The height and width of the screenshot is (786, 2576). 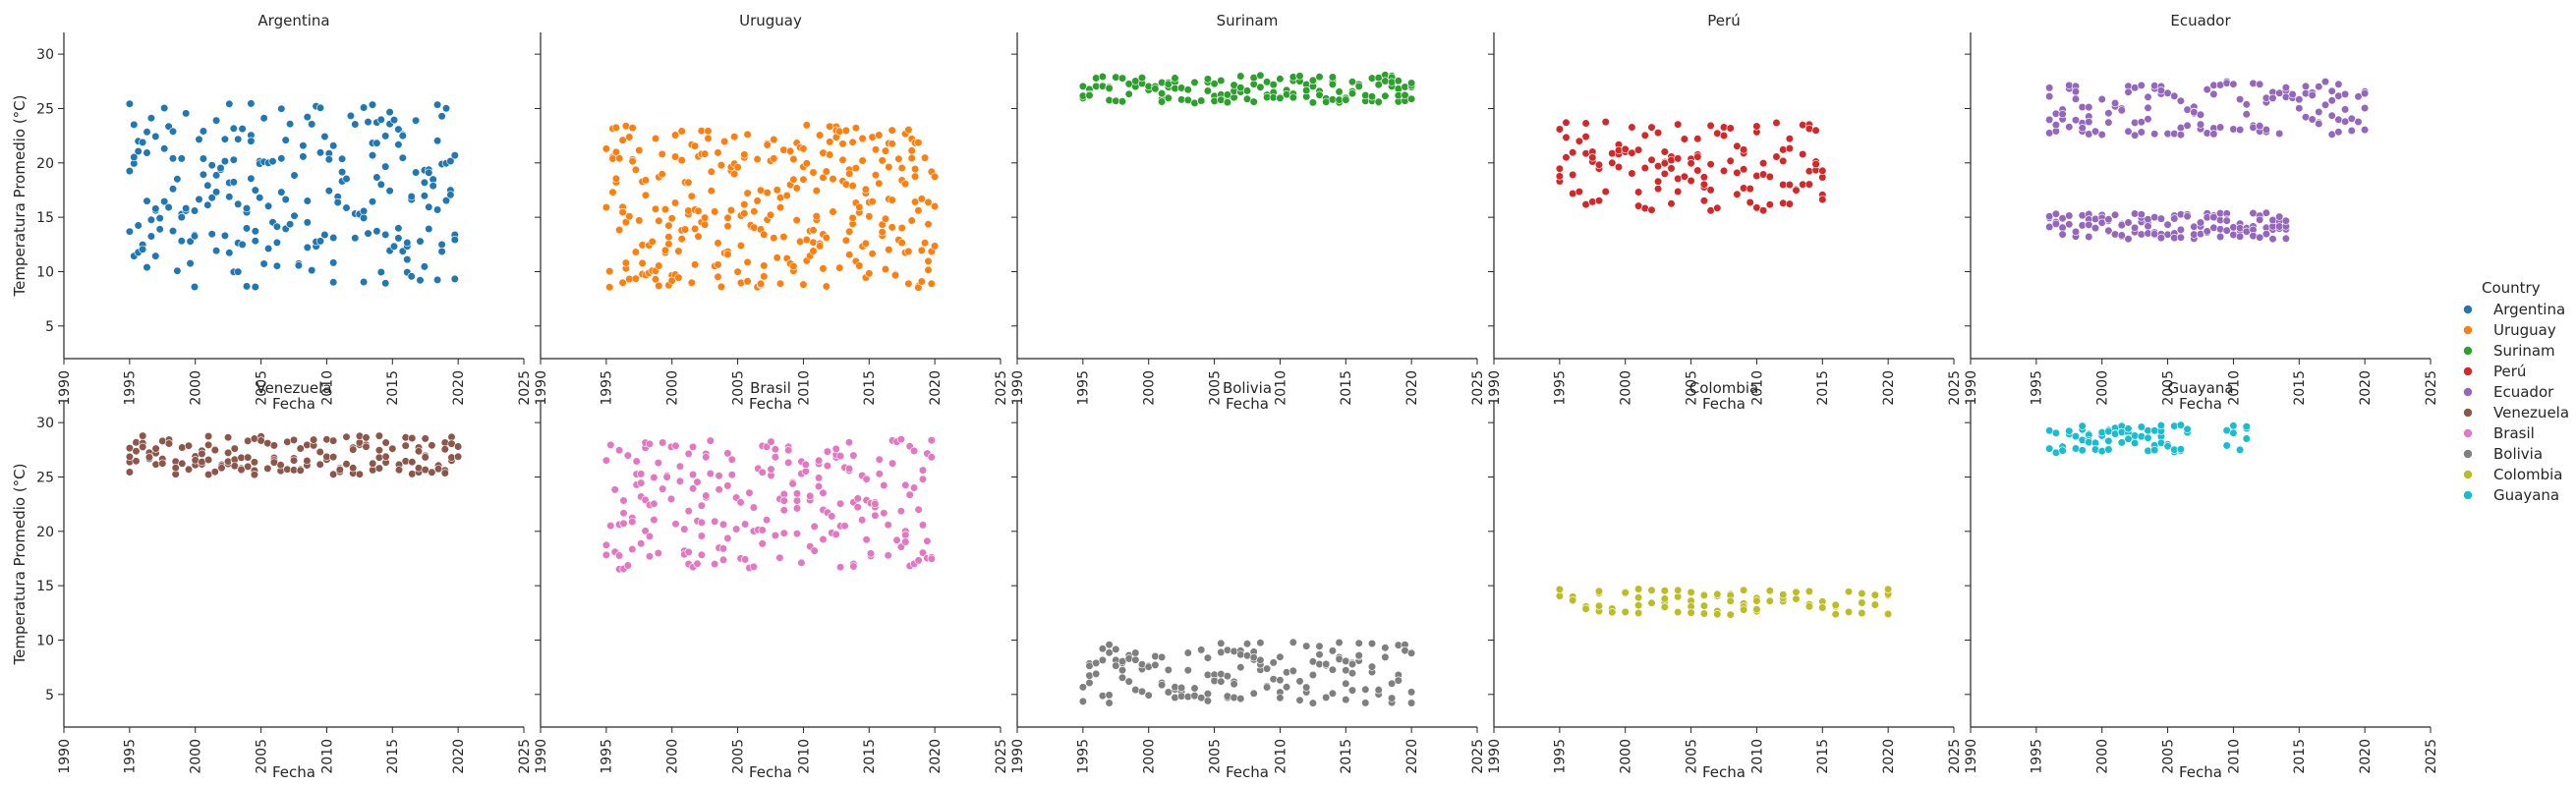 What do you see at coordinates (327, 757) in the screenshot?
I see `x-tick-label: 2010` at bounding box center [327, 757].